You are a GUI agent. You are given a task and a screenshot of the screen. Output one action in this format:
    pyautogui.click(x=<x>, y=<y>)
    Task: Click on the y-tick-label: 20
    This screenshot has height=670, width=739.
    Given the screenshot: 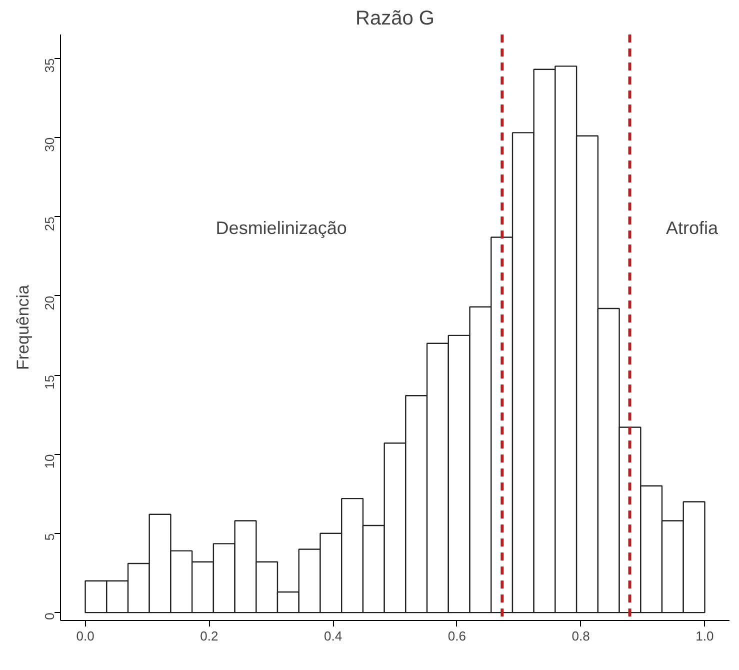 What is the action you would take?
    pyautogui.click(x=49, y=303)
    